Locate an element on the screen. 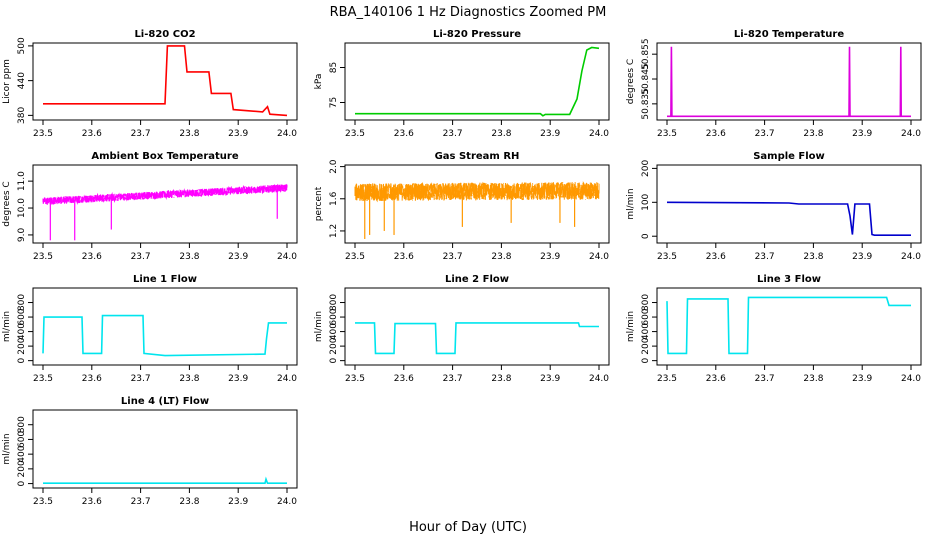 The width and height of the screenshot is (936, 540). y-tick-label: 9.0 is located at coordinates (22, 235).